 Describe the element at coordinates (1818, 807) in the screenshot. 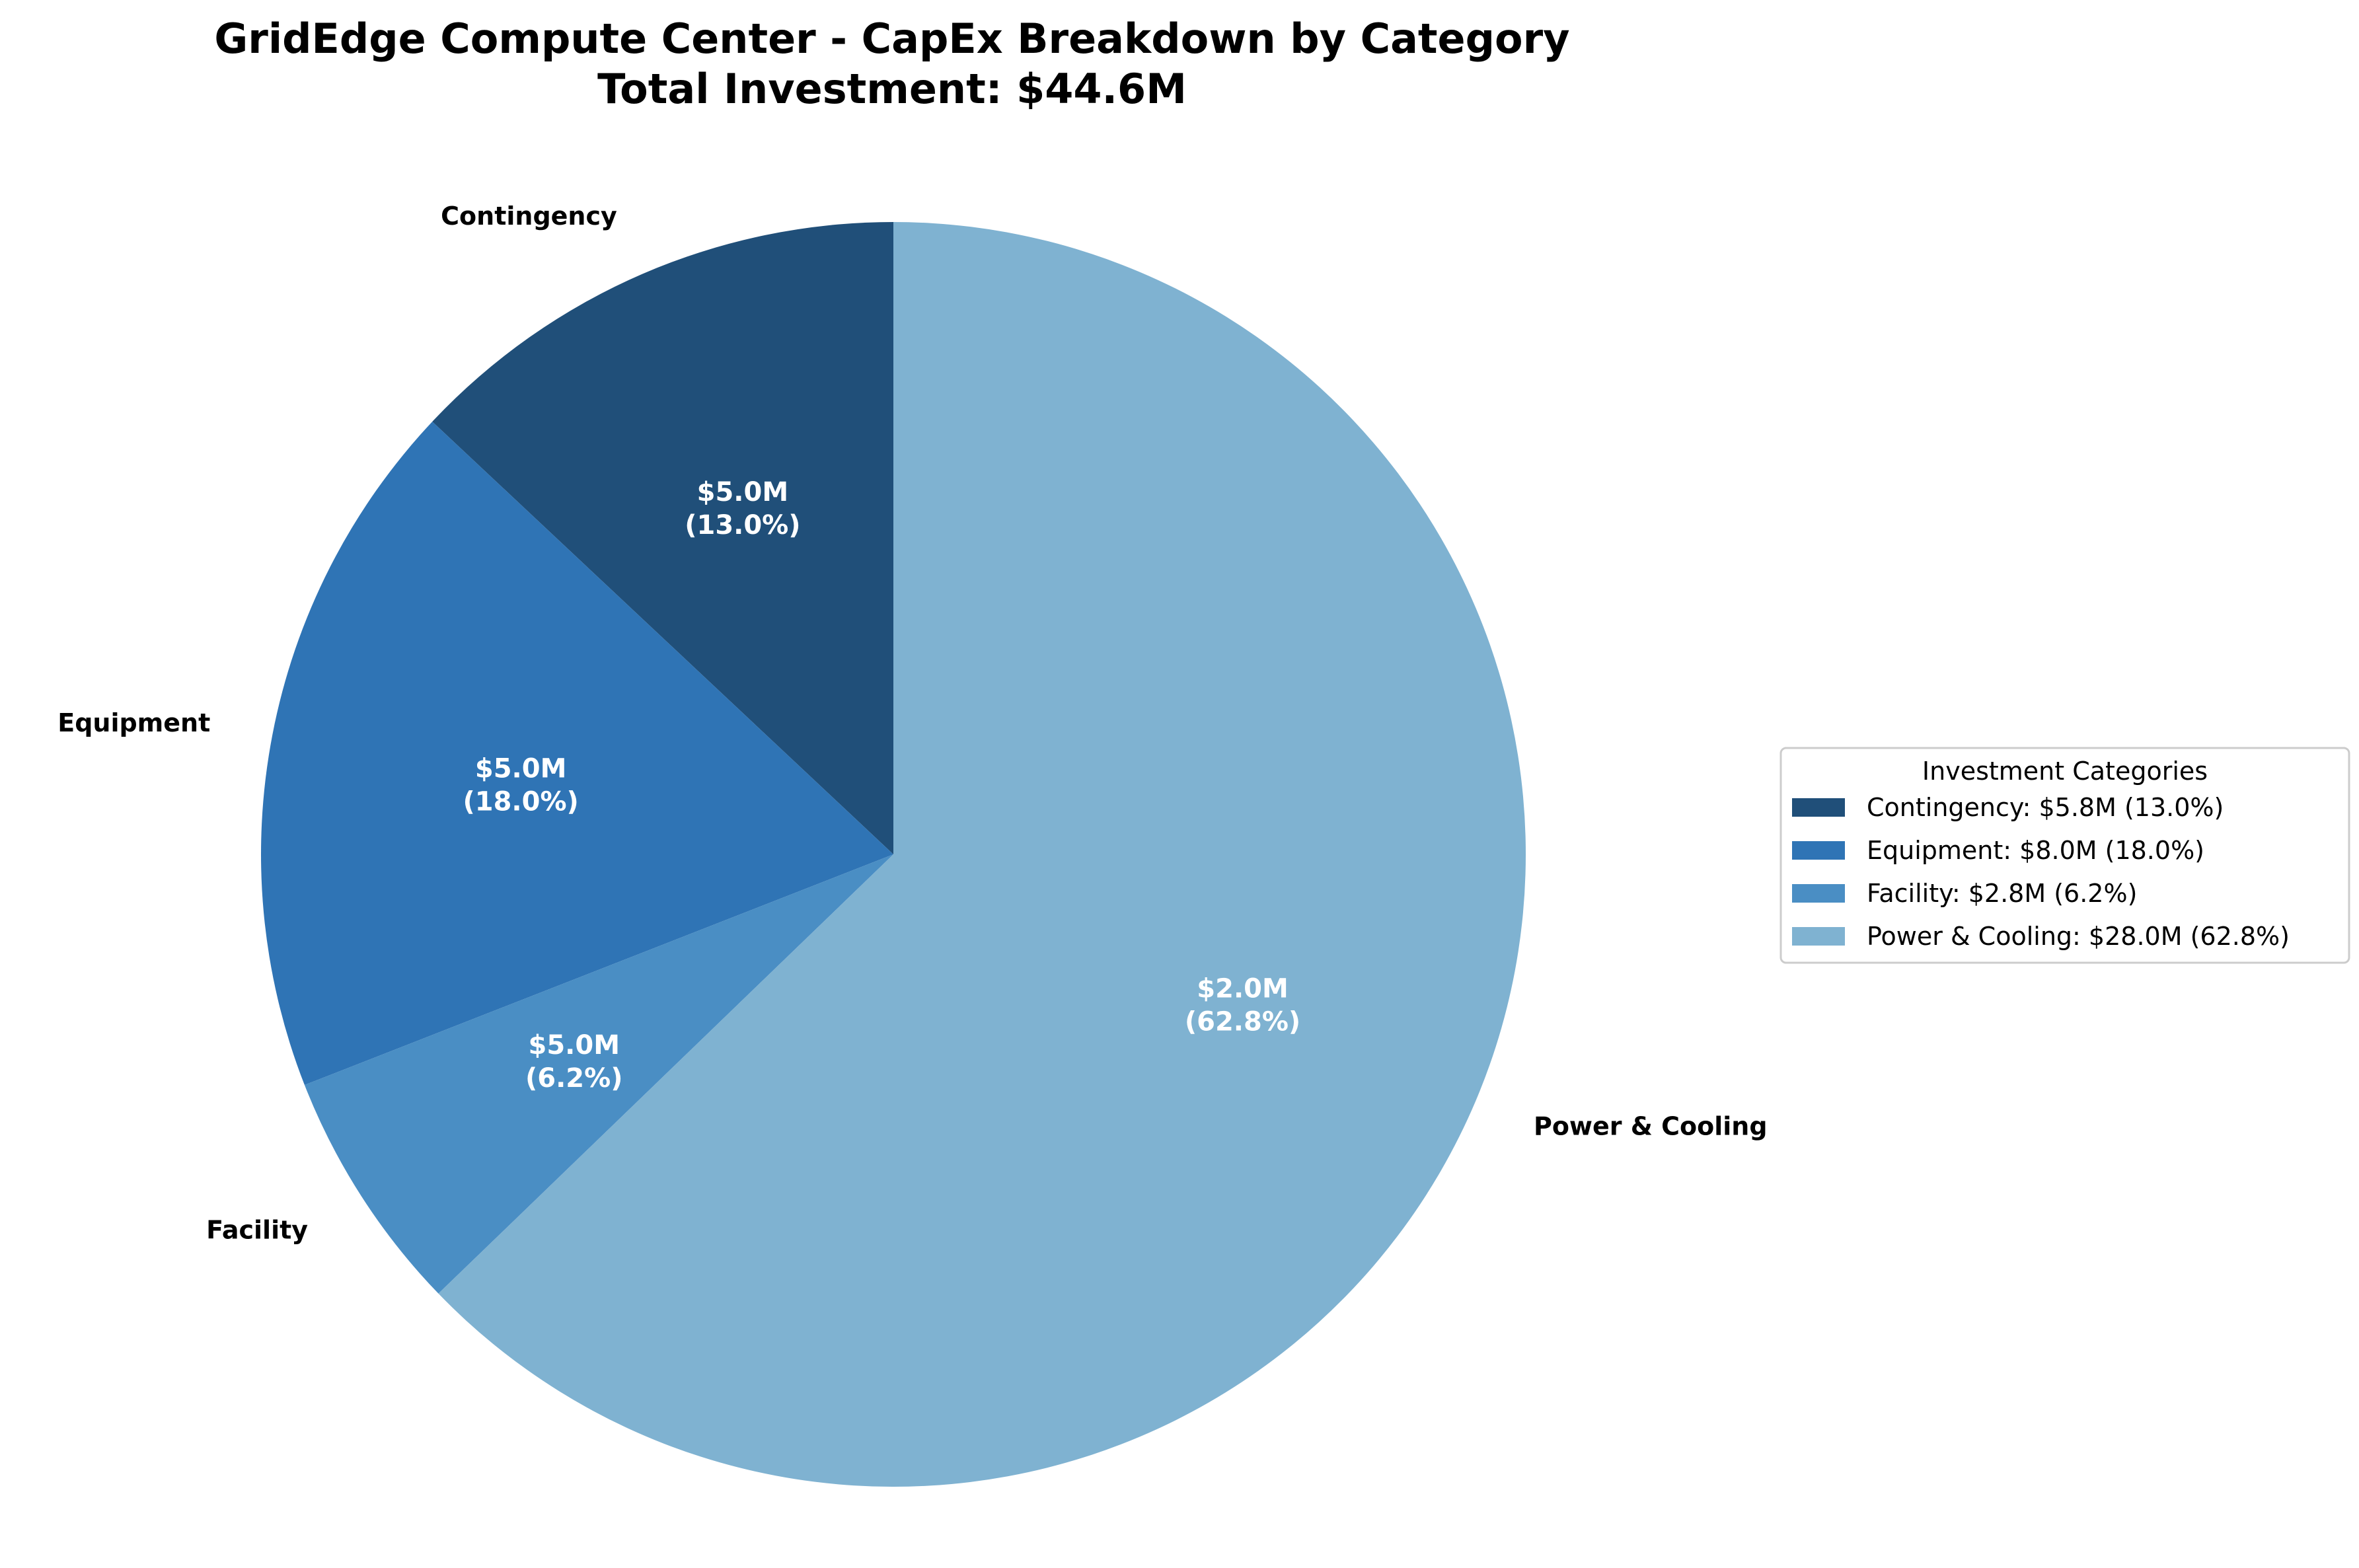

I see `legend-swatch-contingency` at that location.